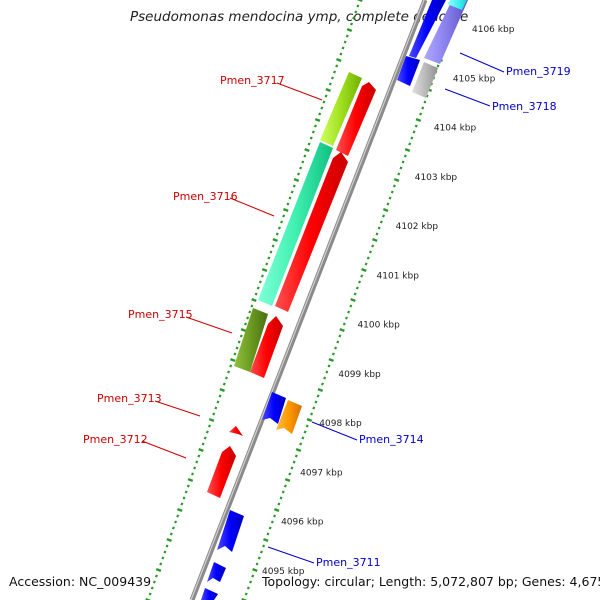  What do you see at coordinates (493, 30) in the screenshot?
I see `scale-label: 4106 kbp` at bounding box center [493, 30].